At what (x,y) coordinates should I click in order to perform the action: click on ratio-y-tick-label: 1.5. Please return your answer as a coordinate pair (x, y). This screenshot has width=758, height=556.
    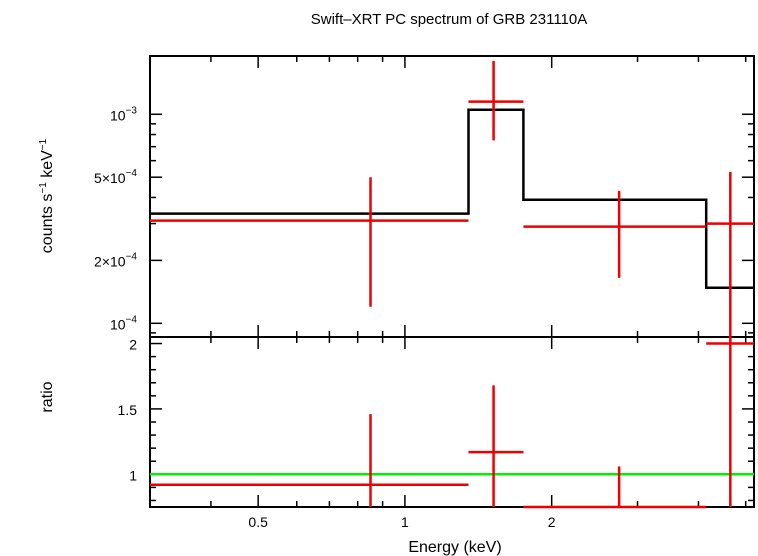
    Looking at the image, I should click on (128, 410).